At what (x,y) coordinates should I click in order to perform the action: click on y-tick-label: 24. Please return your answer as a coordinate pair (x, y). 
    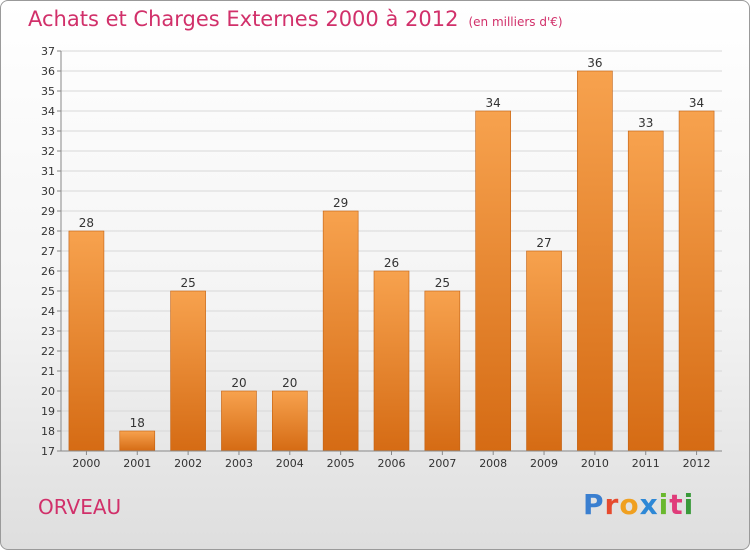
    Looking at the image, I should click on (48, 311).